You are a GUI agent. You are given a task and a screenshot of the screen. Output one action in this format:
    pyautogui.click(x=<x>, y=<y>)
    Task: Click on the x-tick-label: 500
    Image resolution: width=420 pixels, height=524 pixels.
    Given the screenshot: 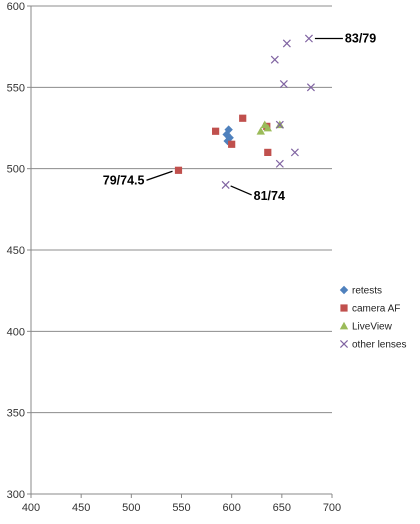 What is the action you would take?
    pyautogui.click(x=131, y=508)
    